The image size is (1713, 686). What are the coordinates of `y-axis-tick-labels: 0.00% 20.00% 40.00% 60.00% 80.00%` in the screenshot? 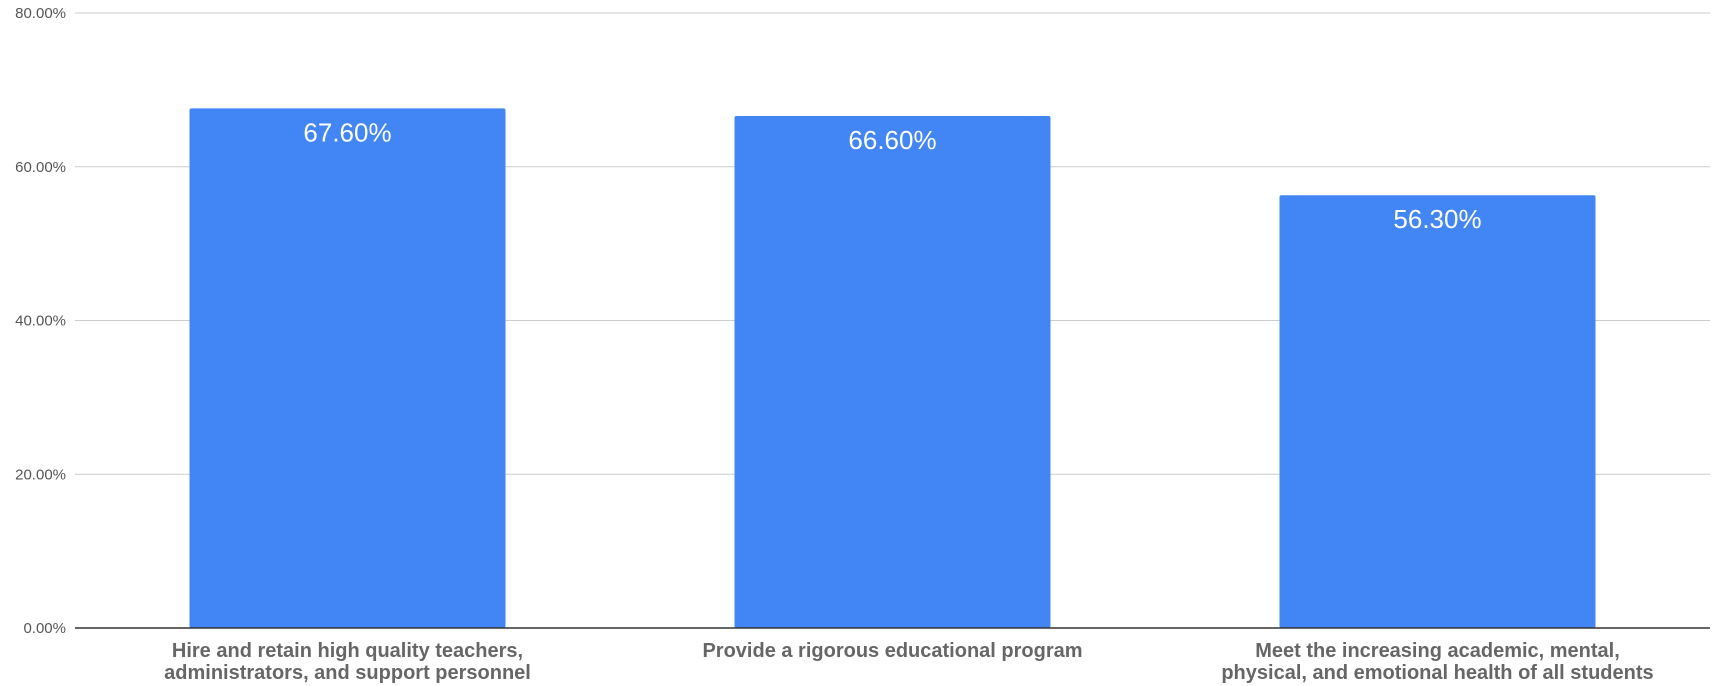 It's located at (40, 321).